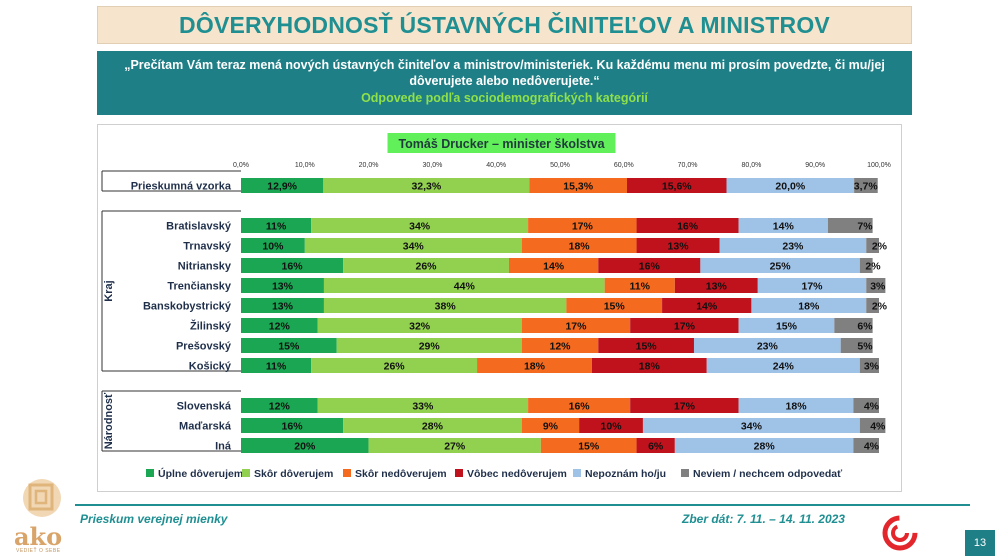  I want to click on row-category-label: Maďarská, so click(205, 427).